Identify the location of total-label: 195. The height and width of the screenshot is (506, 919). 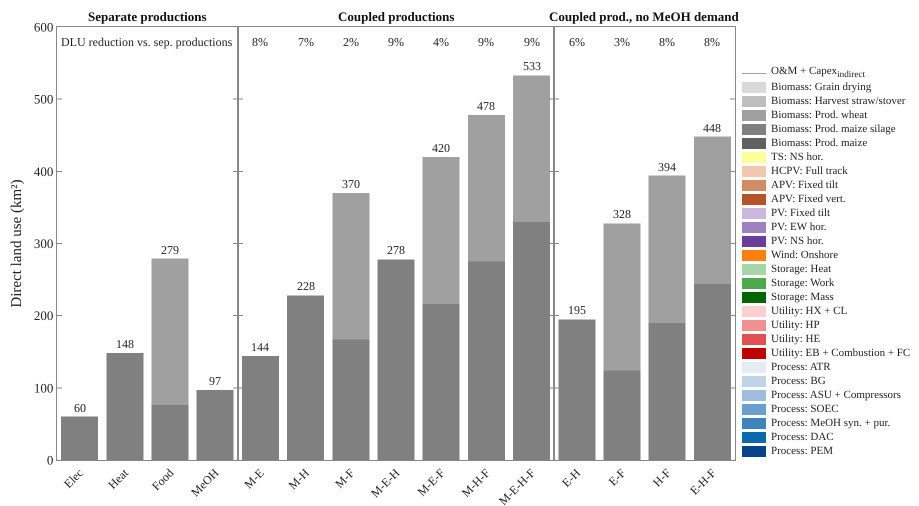
(577, 310).